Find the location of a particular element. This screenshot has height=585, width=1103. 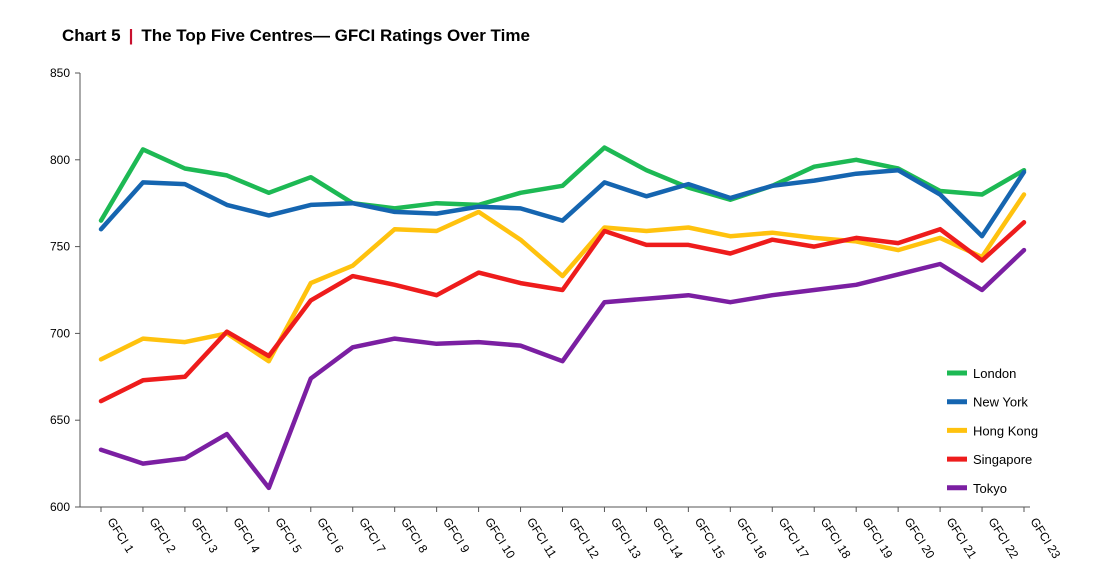

x-tick-label: GFCI 14 is located at coordinates (668, 538).